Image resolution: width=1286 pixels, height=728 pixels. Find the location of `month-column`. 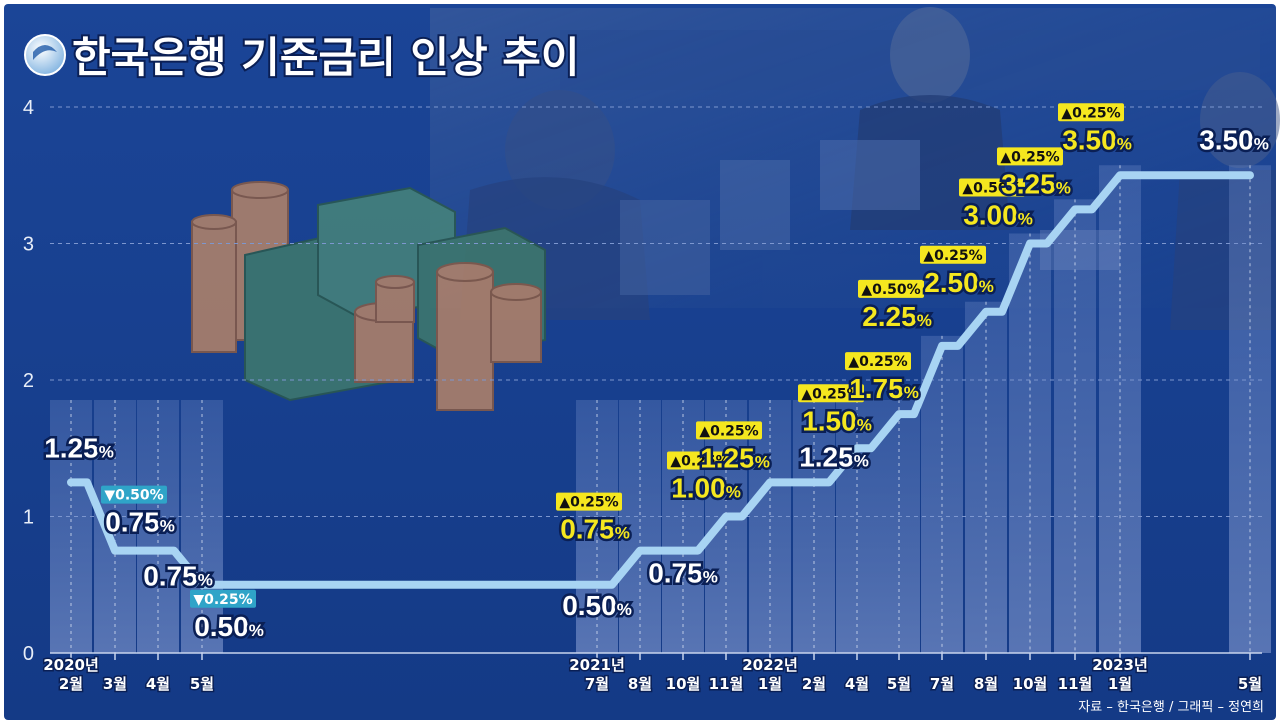

month-column is located at coordinates (1030, 443).